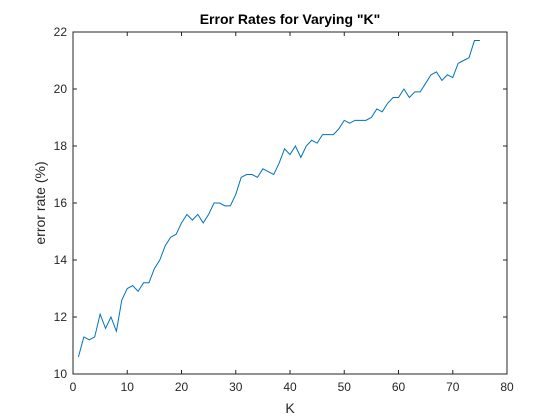 The height and width of the screenshot is (420, 560). I want to click on x-tick-label: 40, so click(290, 387).